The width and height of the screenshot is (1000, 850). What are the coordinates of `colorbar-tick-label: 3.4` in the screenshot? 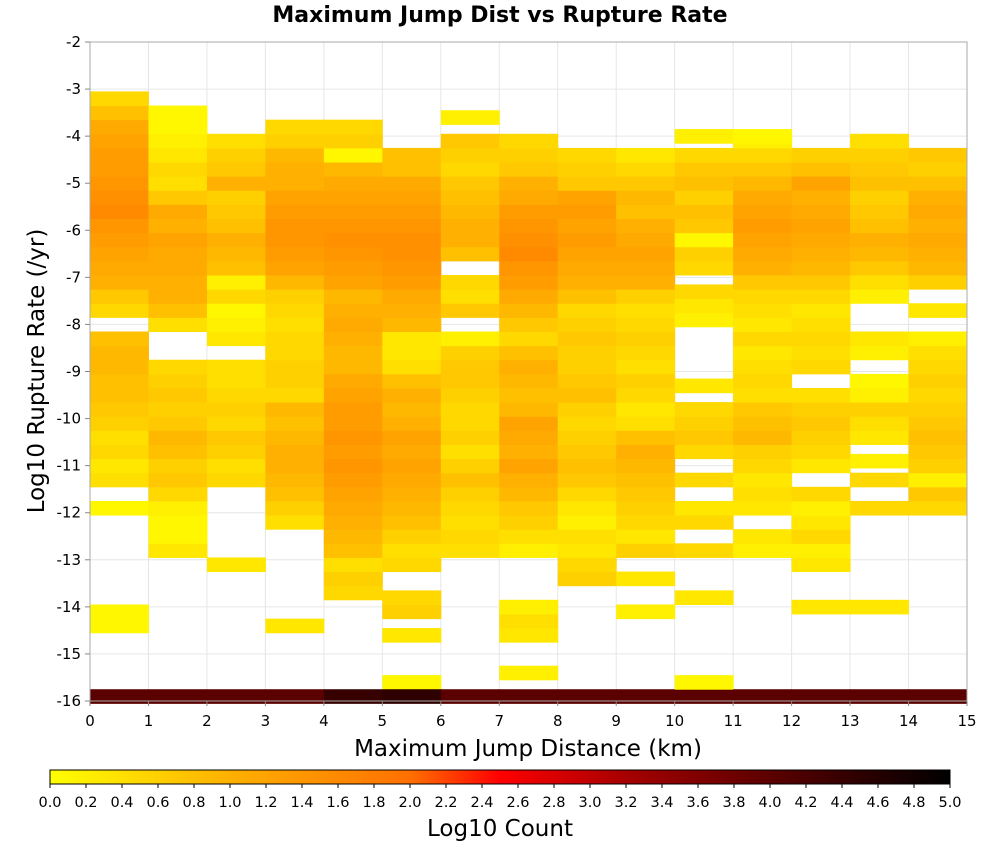 It's located at (661, 803).